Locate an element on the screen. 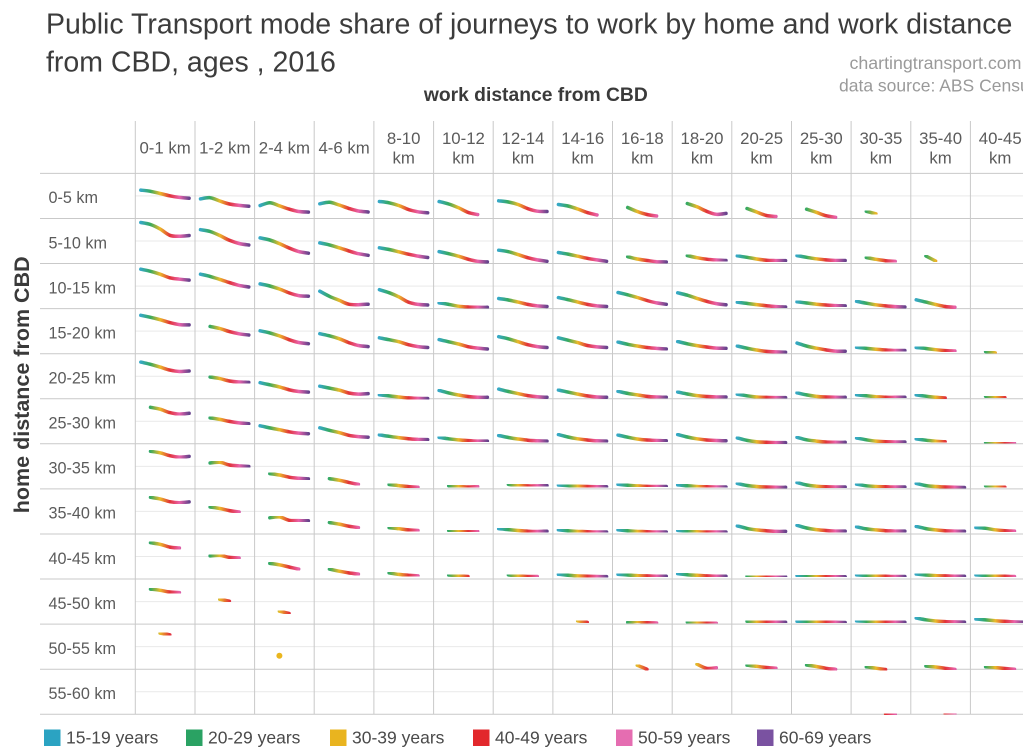  svg-text: 40-45 is located at coordinates (1000, 138).